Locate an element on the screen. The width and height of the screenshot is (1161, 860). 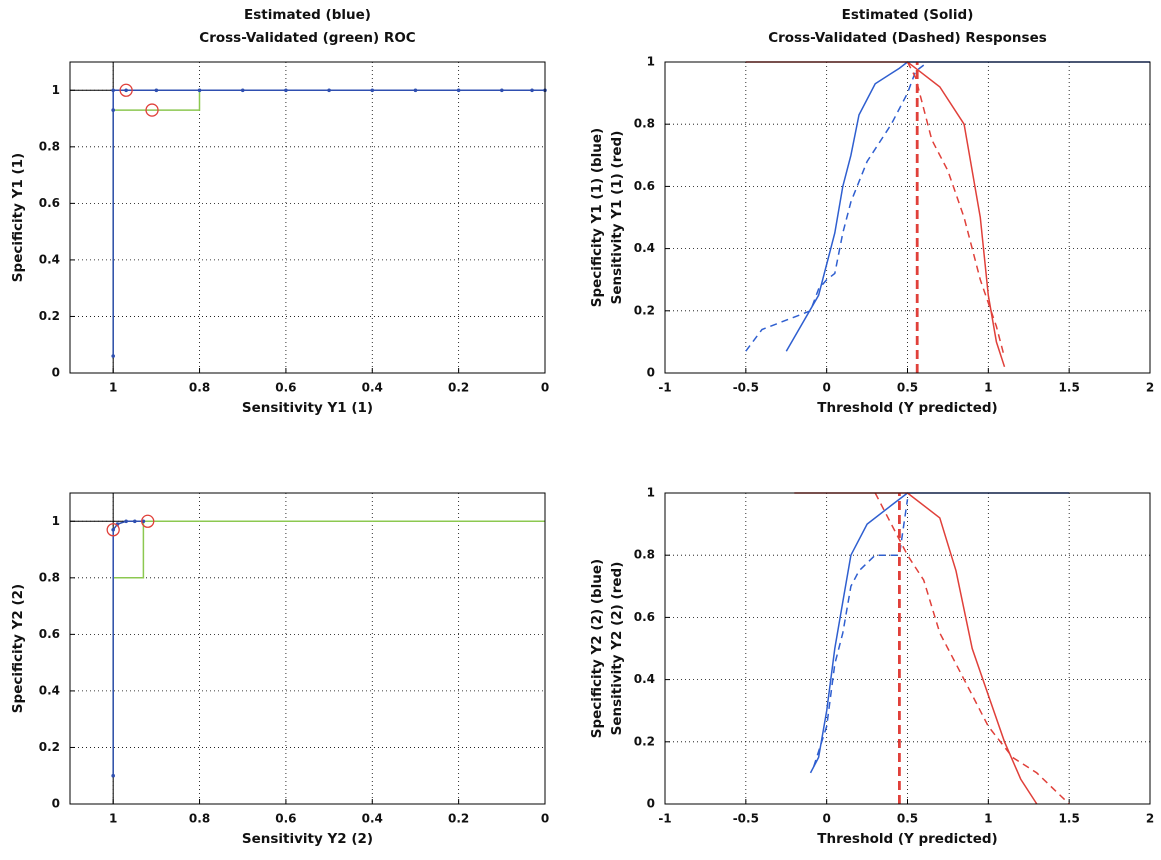
y-axis-label: Specificity Y1 (1) is located at coordinates (18, 217).